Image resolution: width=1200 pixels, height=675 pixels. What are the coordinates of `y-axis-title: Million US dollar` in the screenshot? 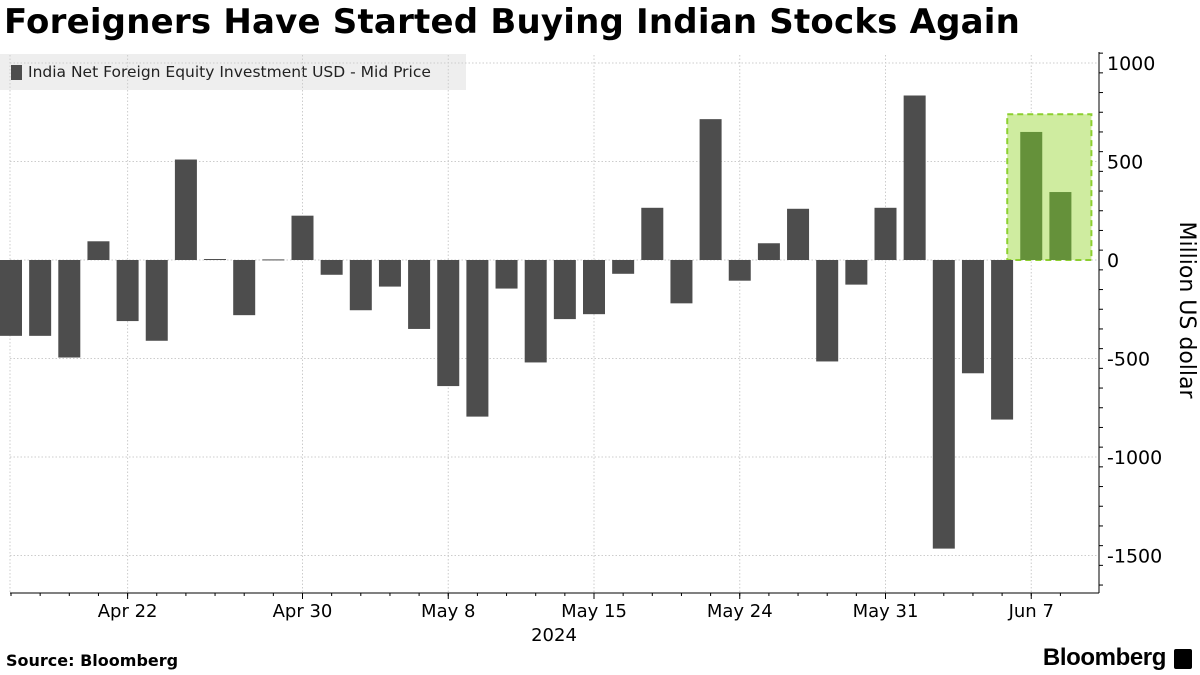 It's located at (1186, 310).